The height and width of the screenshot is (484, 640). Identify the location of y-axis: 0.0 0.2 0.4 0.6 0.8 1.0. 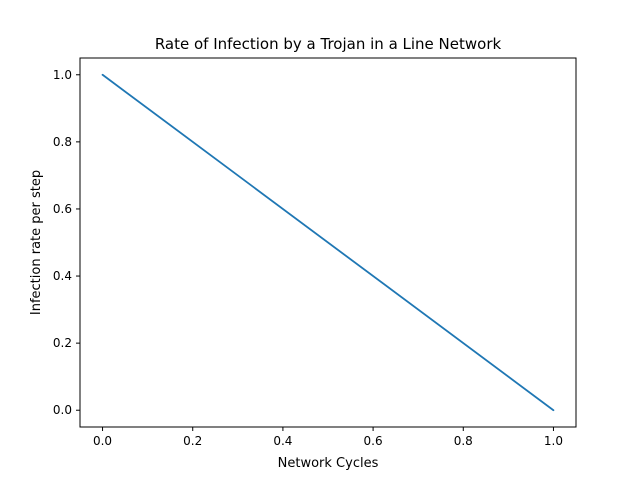
(66, 242).